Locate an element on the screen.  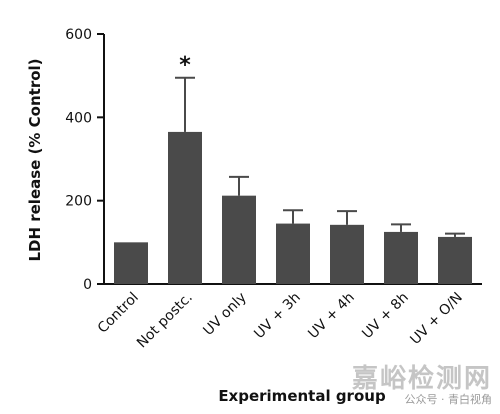
x-tick-label: UV + 8h is located at coordinates (385, 316).